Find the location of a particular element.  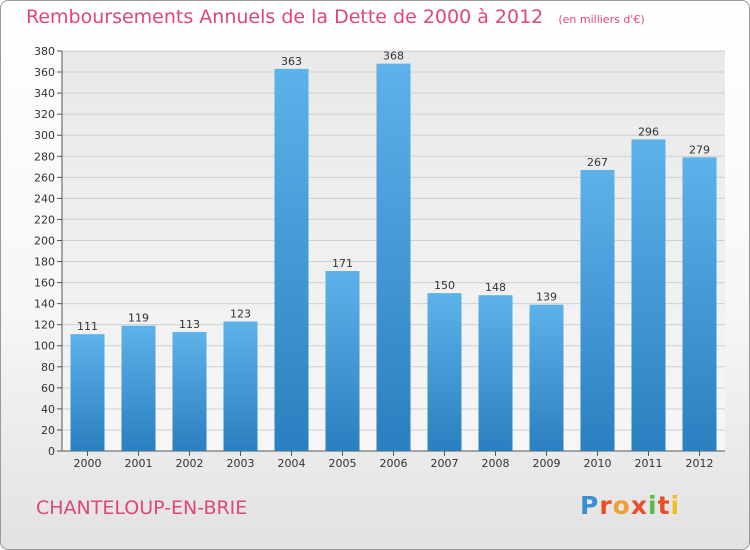

y-tick-label: 40 is located at coordinates (48, 409).